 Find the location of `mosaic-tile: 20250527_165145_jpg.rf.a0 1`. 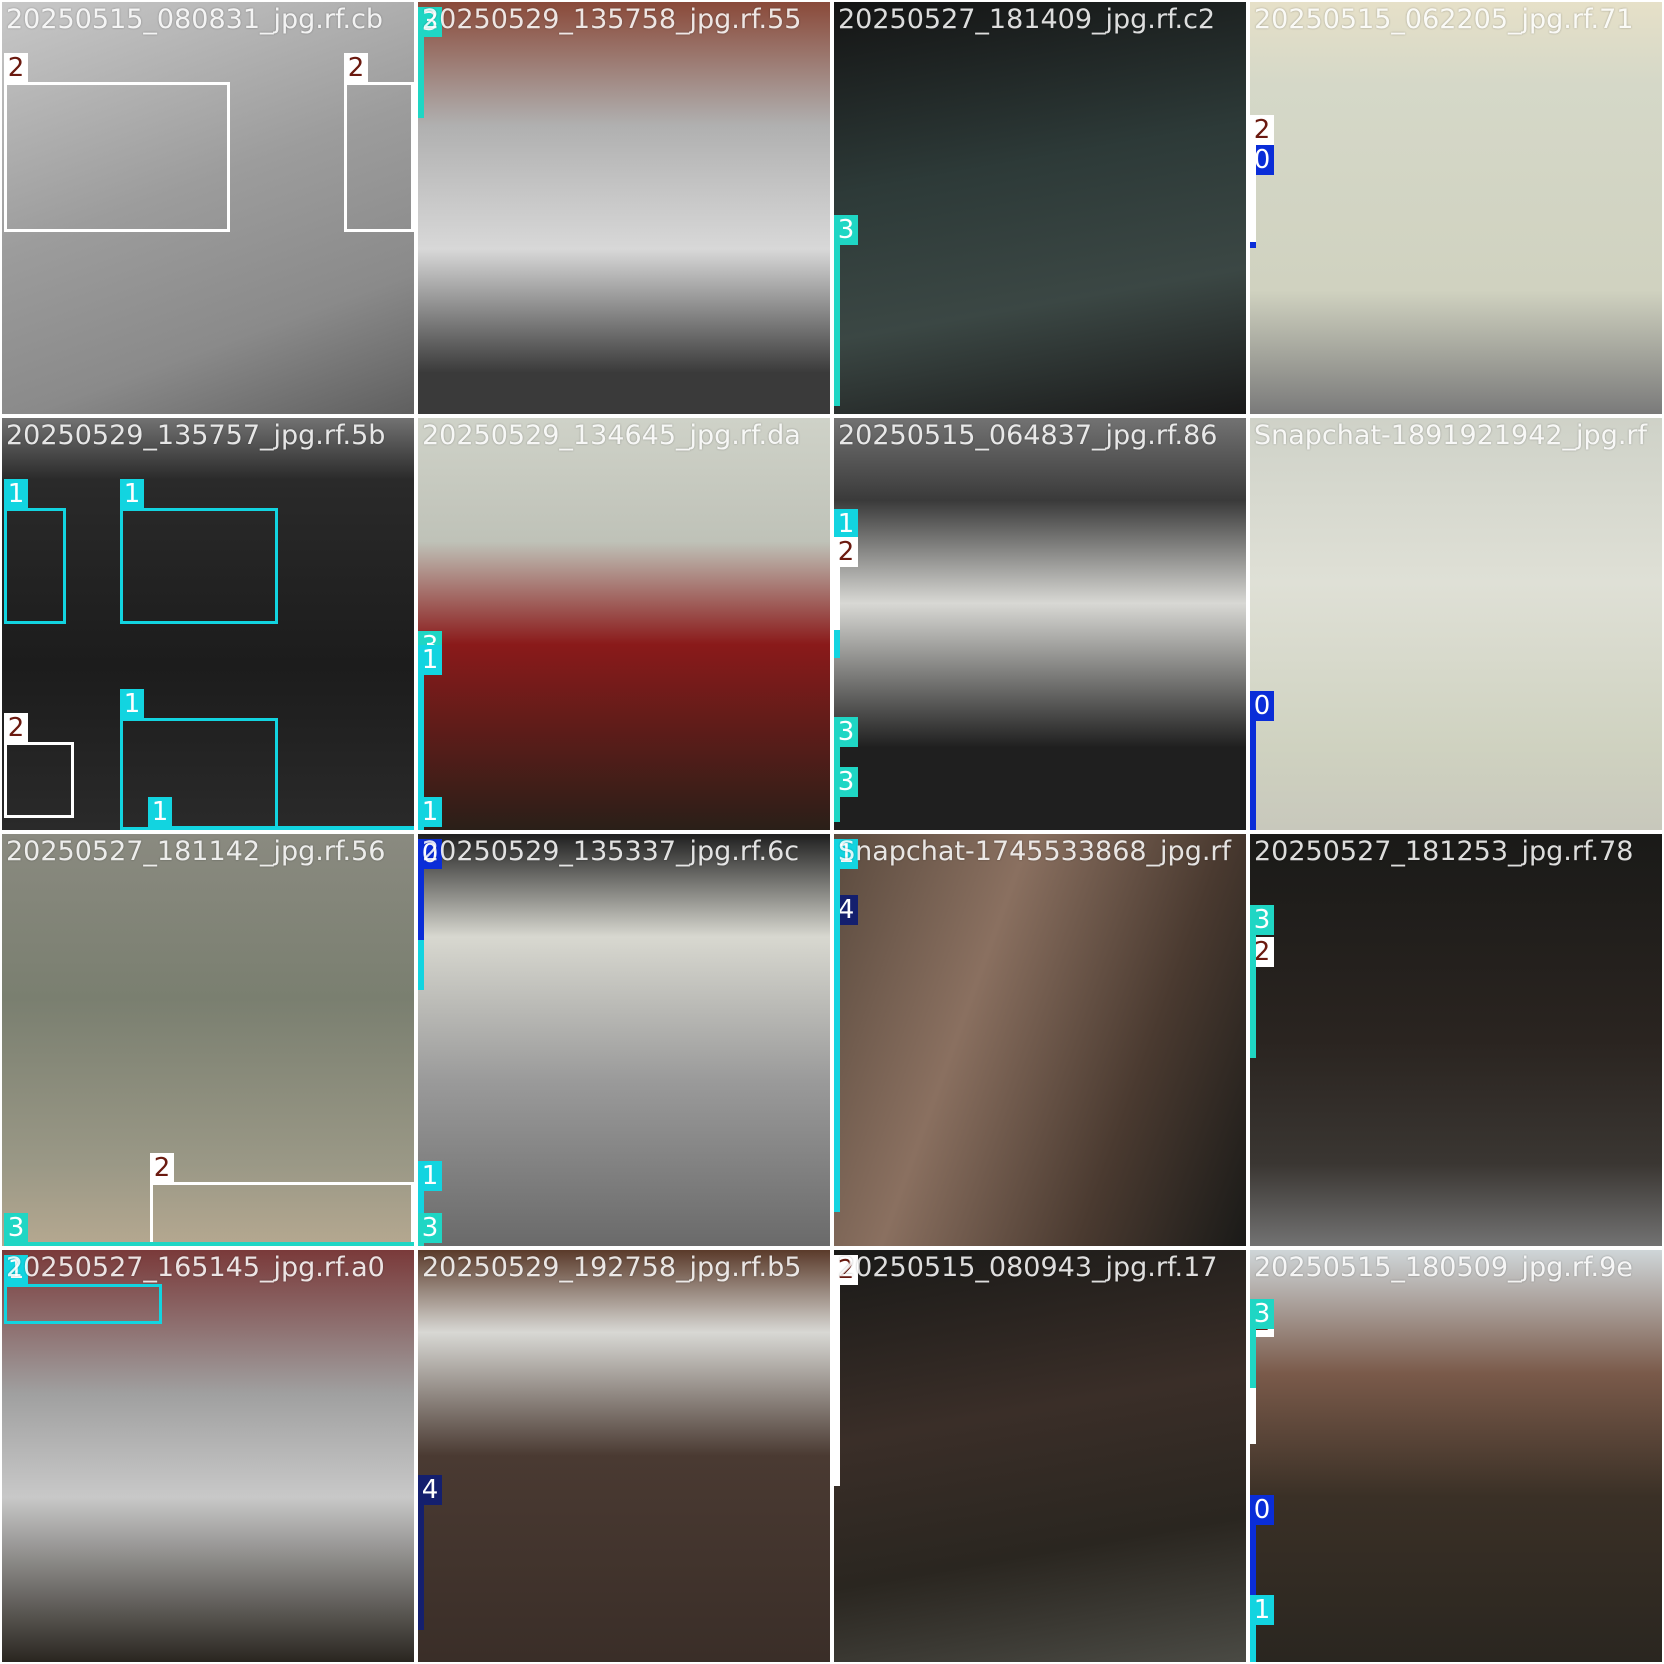

mosaic-tile: 20250527_165145_jpg.rf.a0 1 is located at coordinates (208, 1456).